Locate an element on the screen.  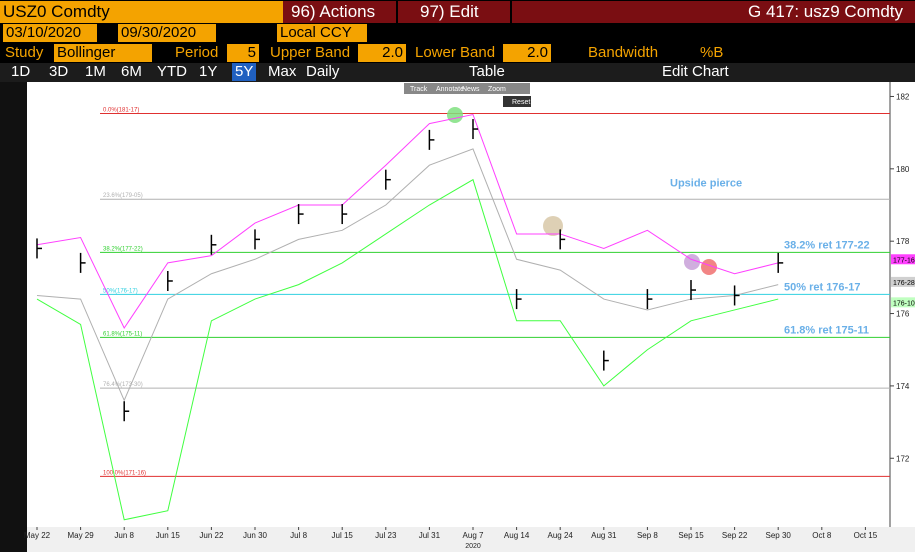
reset-bg is located at coordinates (517, 101).